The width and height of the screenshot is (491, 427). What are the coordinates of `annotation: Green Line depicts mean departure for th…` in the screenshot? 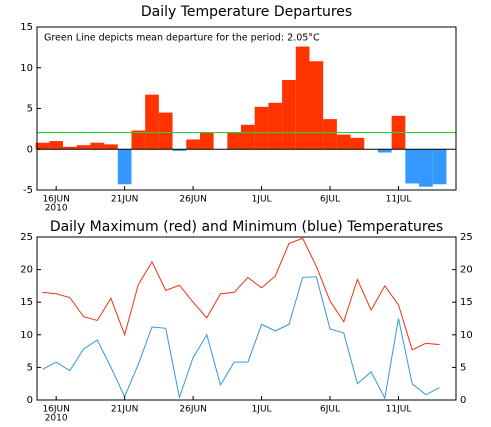 It's located at (182, 38).